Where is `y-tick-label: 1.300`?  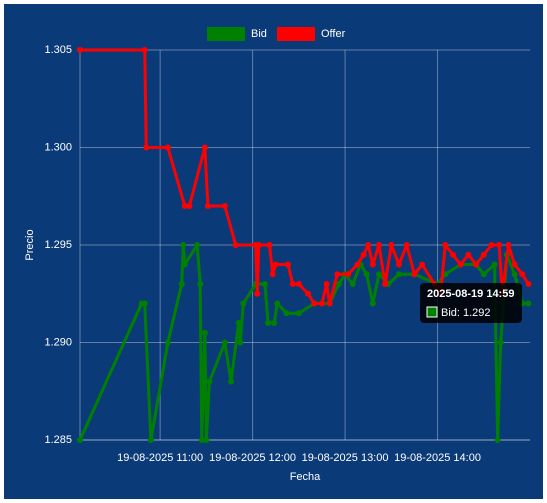
y-tick-label: 1.300 is located at coordinates (58, 147).